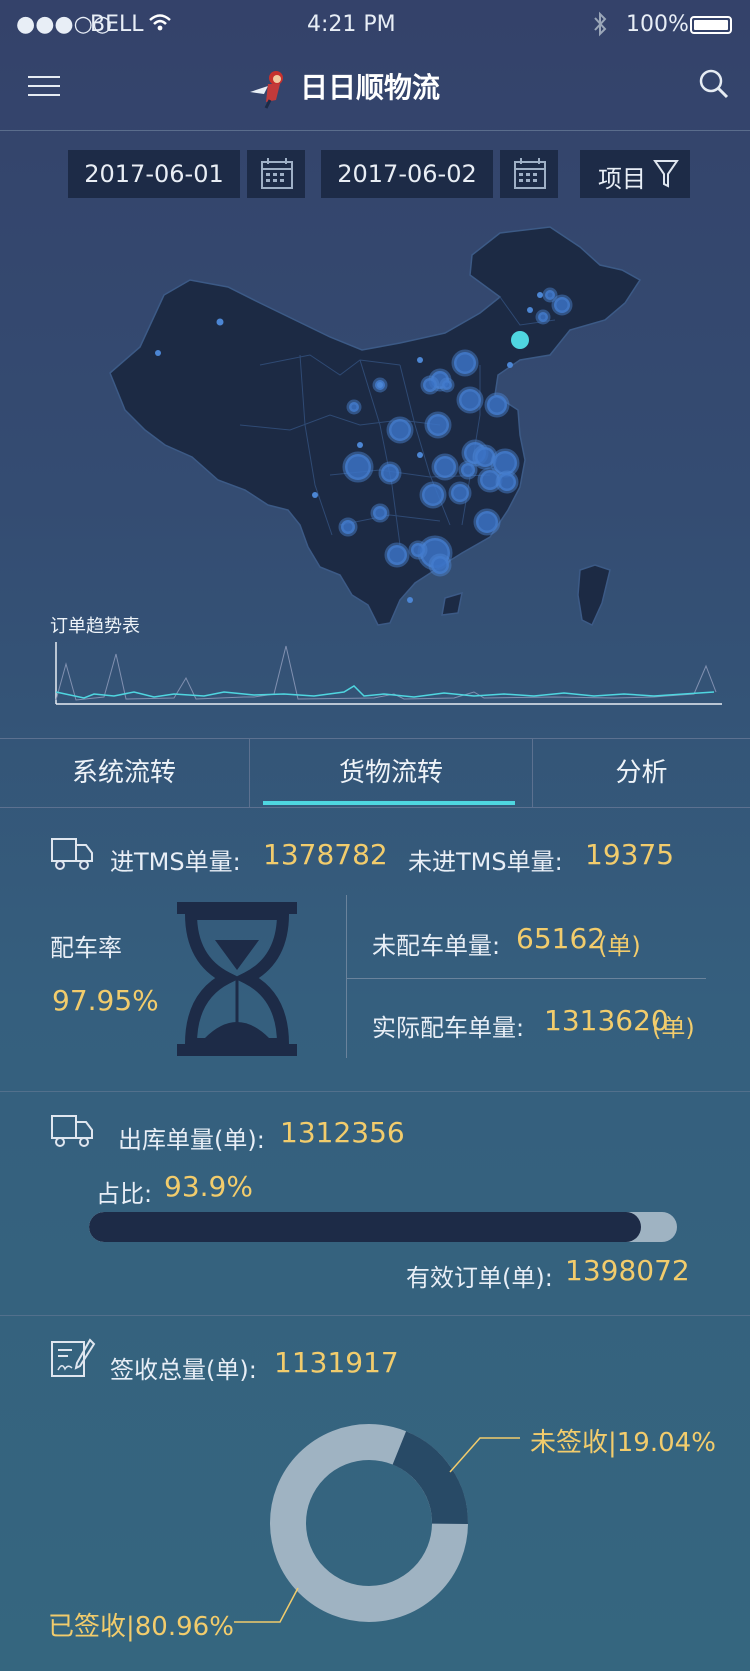 This screenshot has width=750, height=1671. I want to click on tab-bar: 系统流转 货物流转 分析, so click(375, 773).